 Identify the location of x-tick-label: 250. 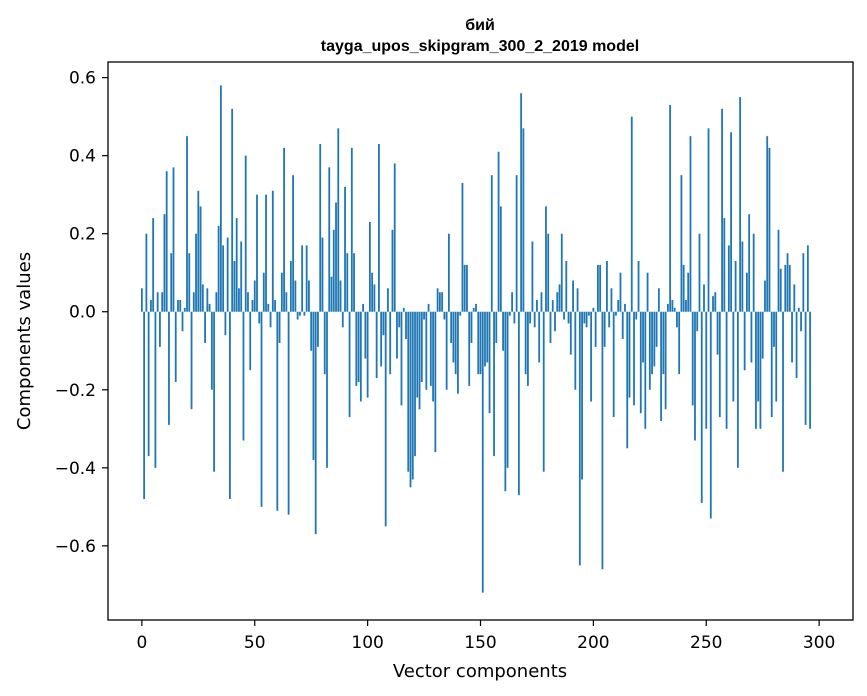
(706, 643).